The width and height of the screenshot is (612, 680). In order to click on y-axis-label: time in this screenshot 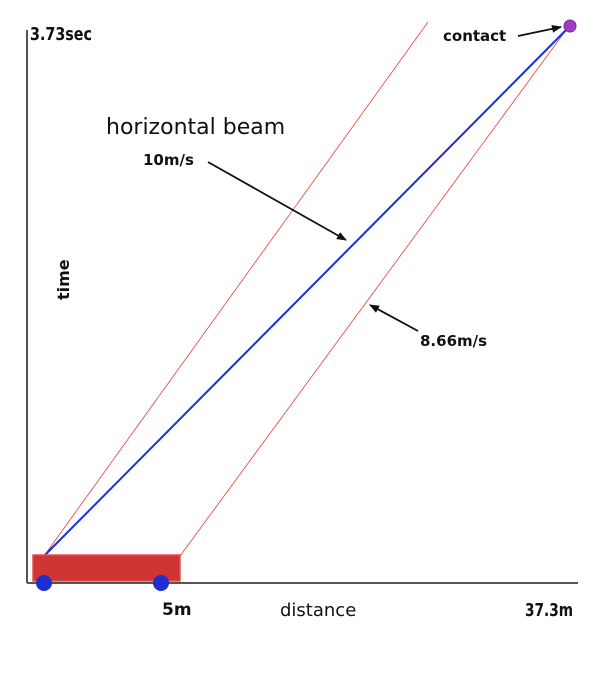, I will do `click(63, 279)`.